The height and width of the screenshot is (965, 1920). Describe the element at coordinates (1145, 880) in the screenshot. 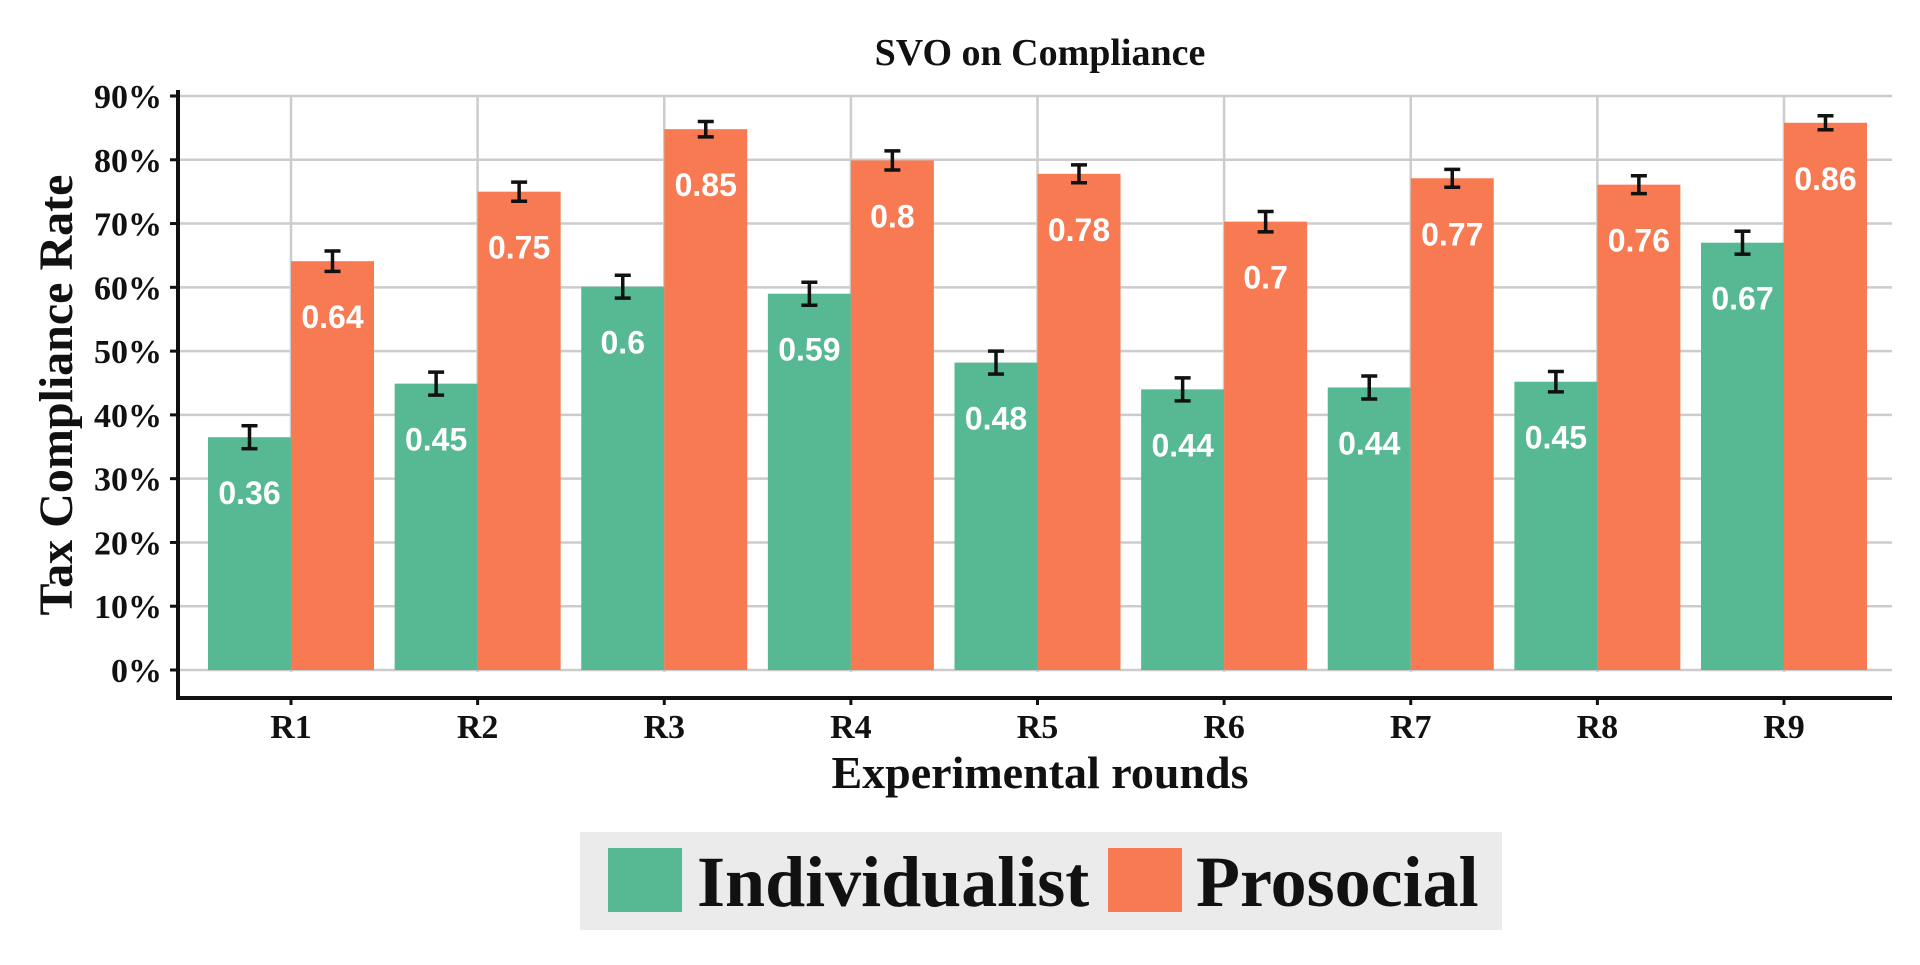

I see `legend-swatch-prosocial` at that location.